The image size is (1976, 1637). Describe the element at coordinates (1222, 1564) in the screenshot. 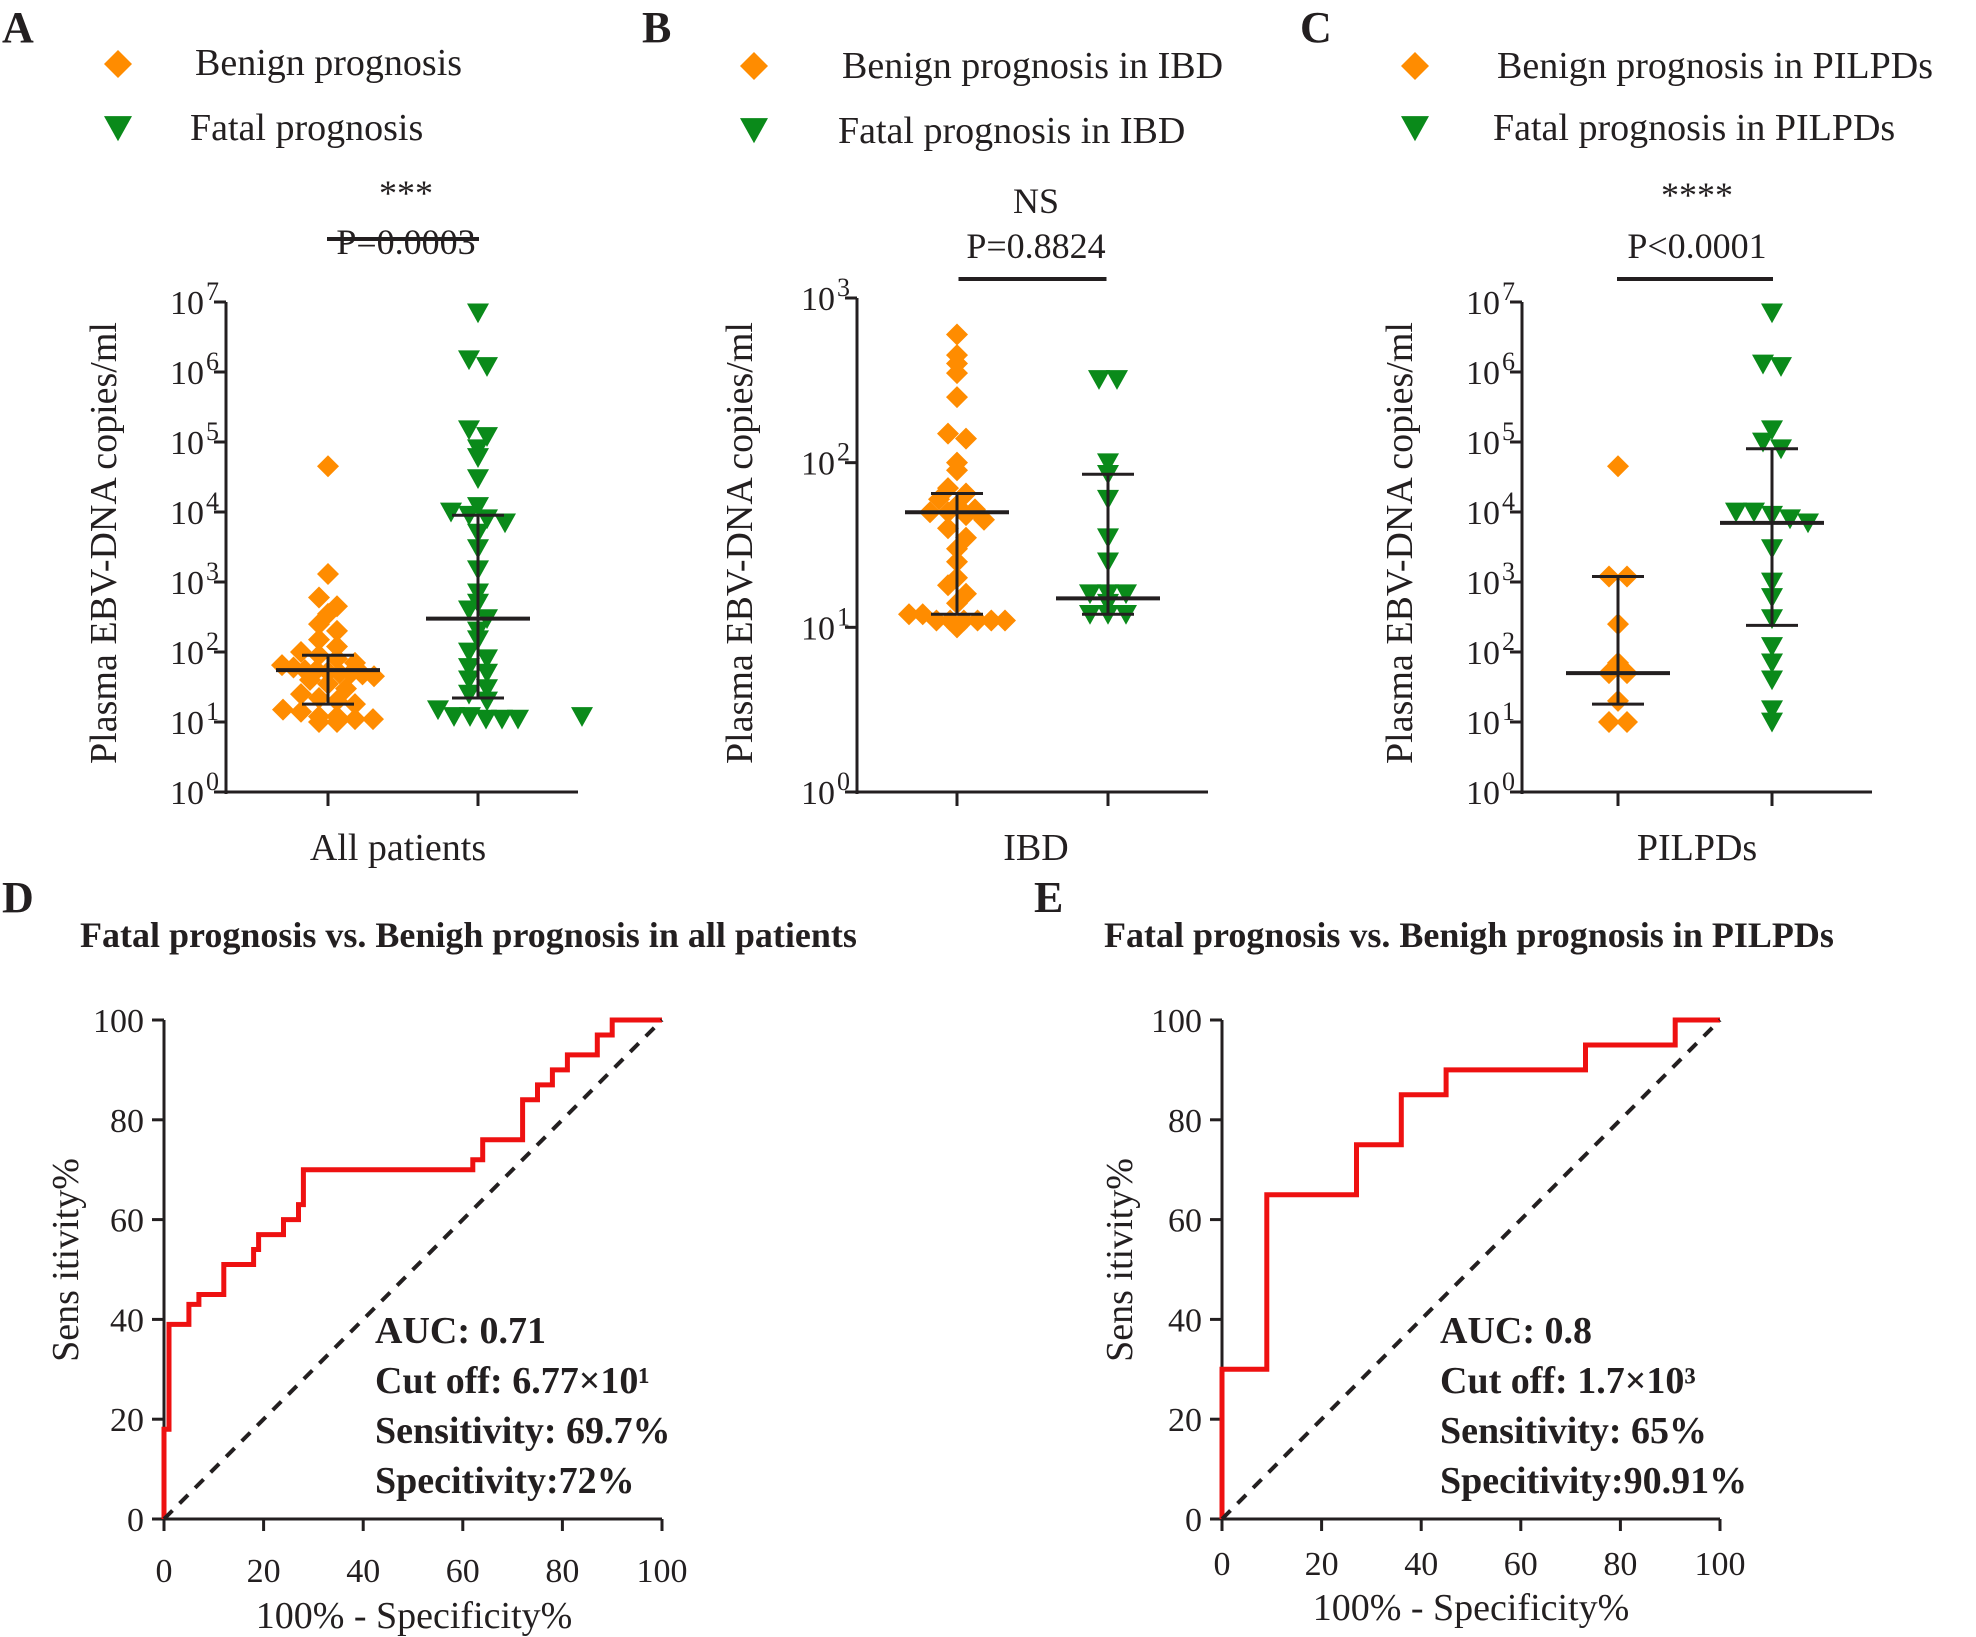

I see `x-tick-label: 0` at that location.